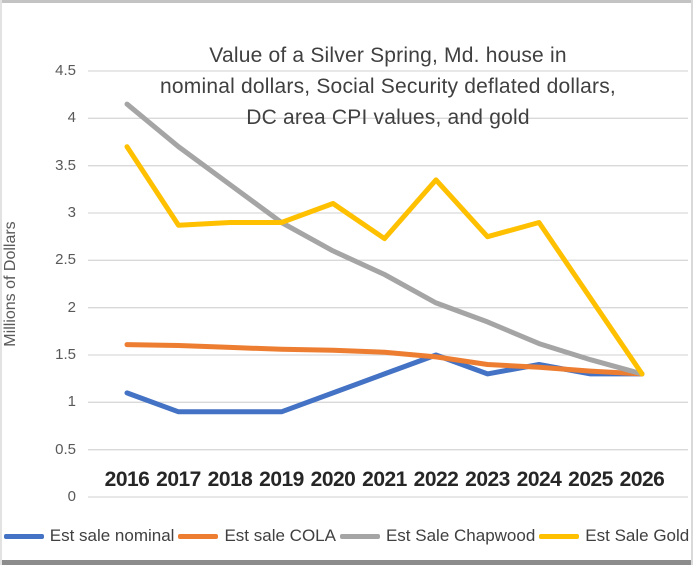 Image resolution: width=693 pixels, height=565 pixels. What do you see at coordinates (65, 354) in the screenshot?
I see `y-tick-label: 1.5` at bounding box center [65, 354].